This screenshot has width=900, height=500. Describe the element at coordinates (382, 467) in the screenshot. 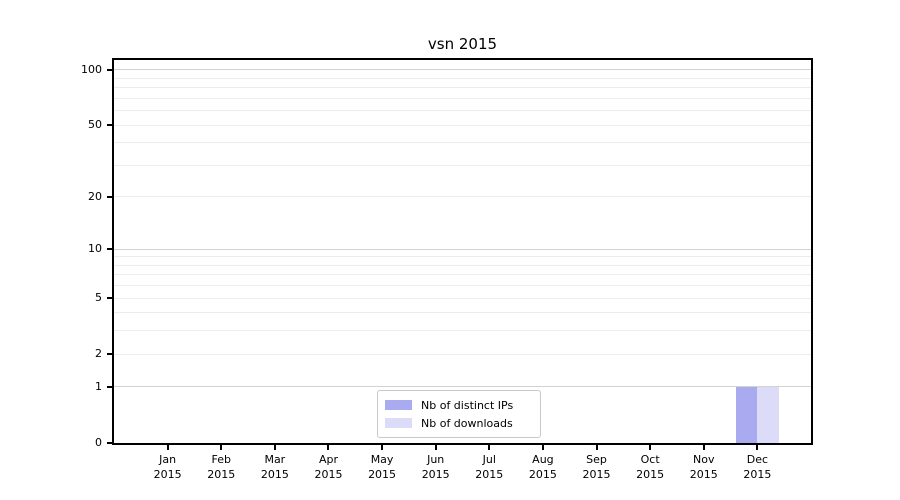

I see `x-tick-label-may: May 2015` at that location.